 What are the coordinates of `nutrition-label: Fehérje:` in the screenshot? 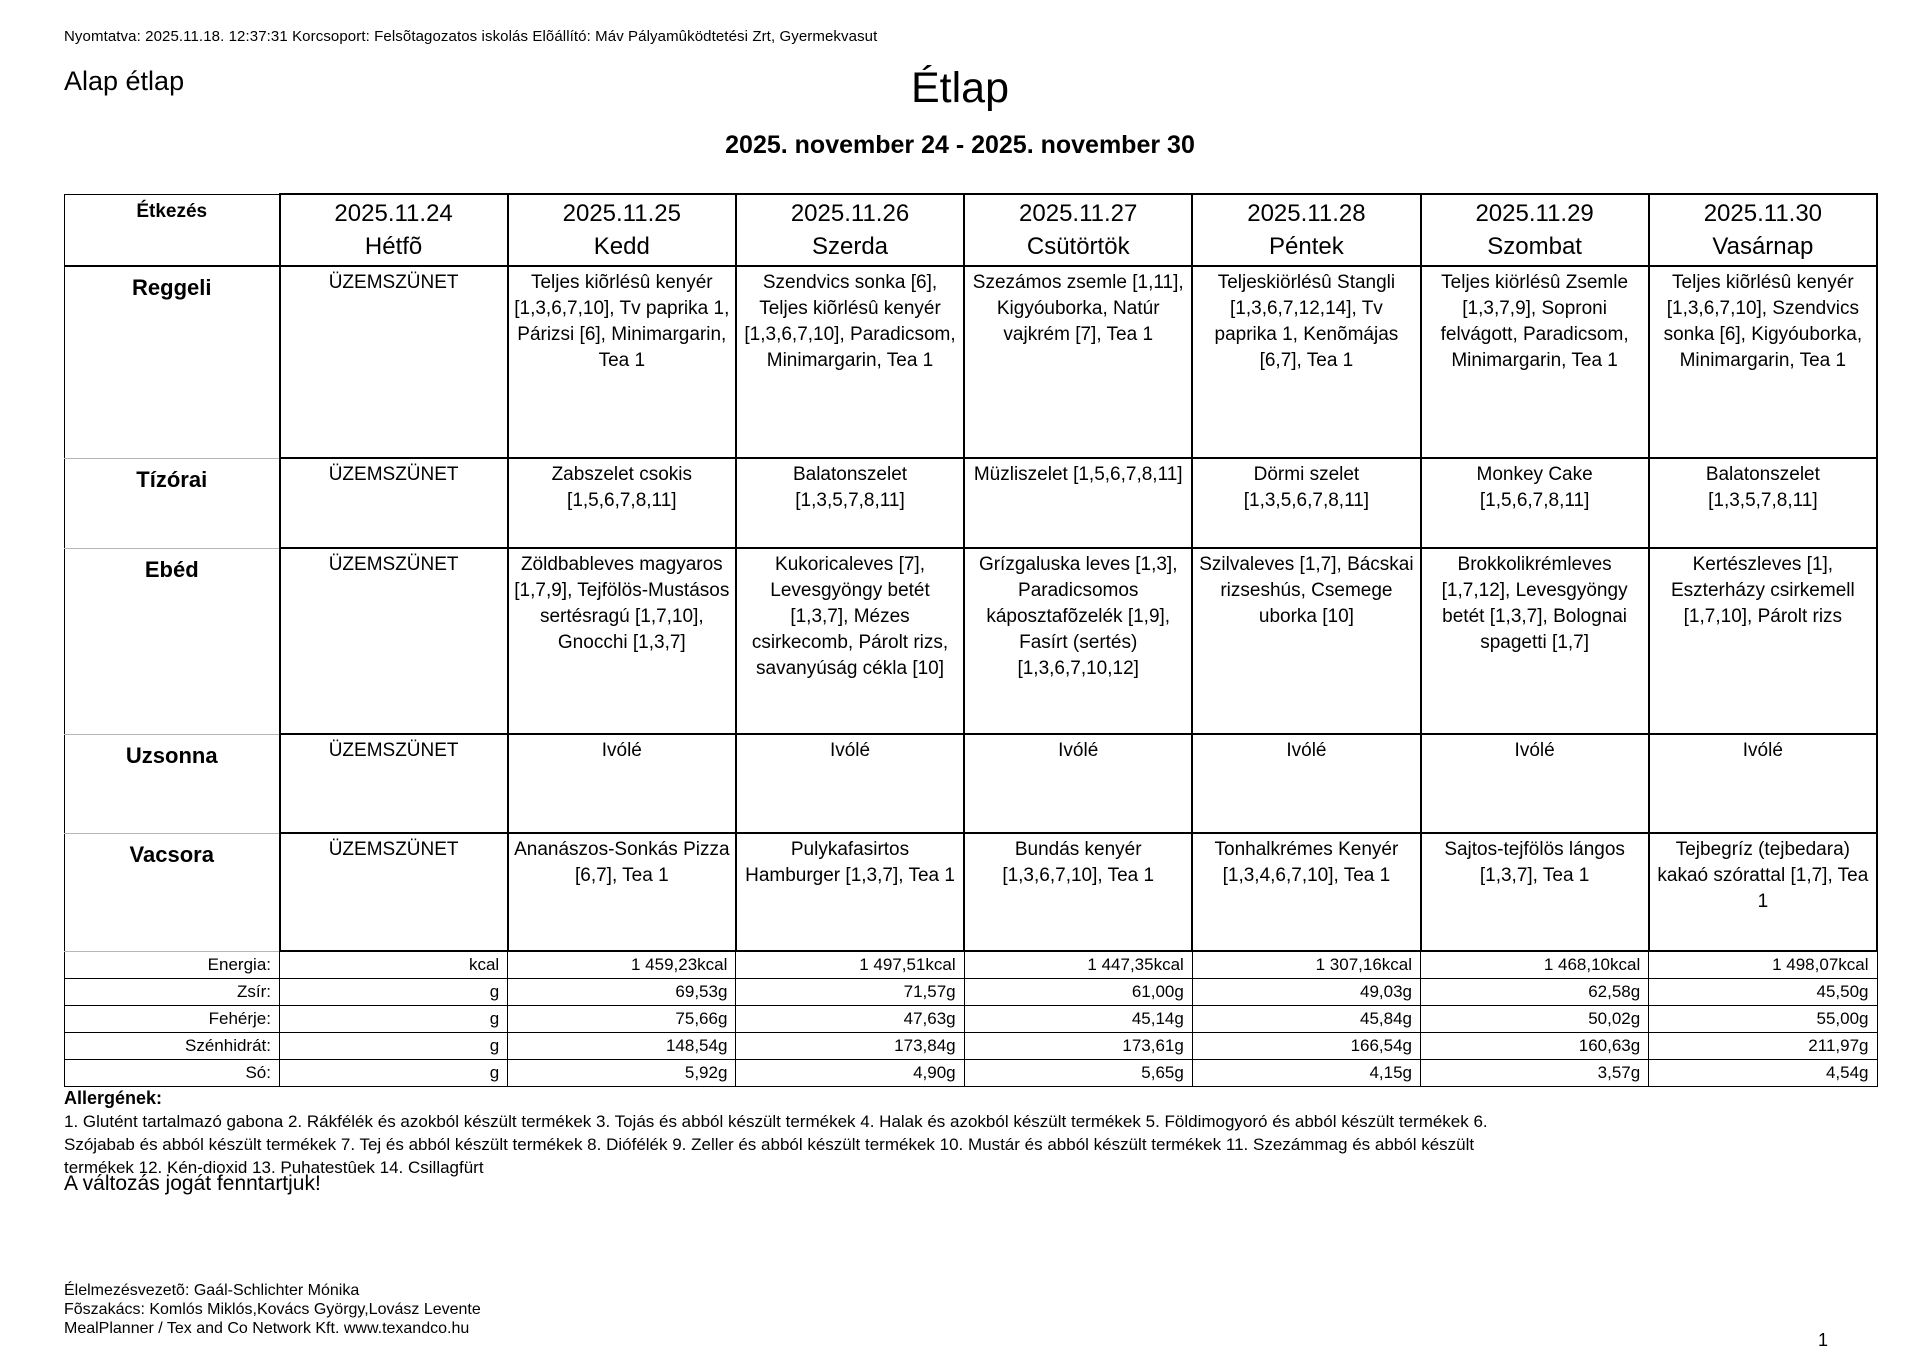 It's located at (172, 1018).